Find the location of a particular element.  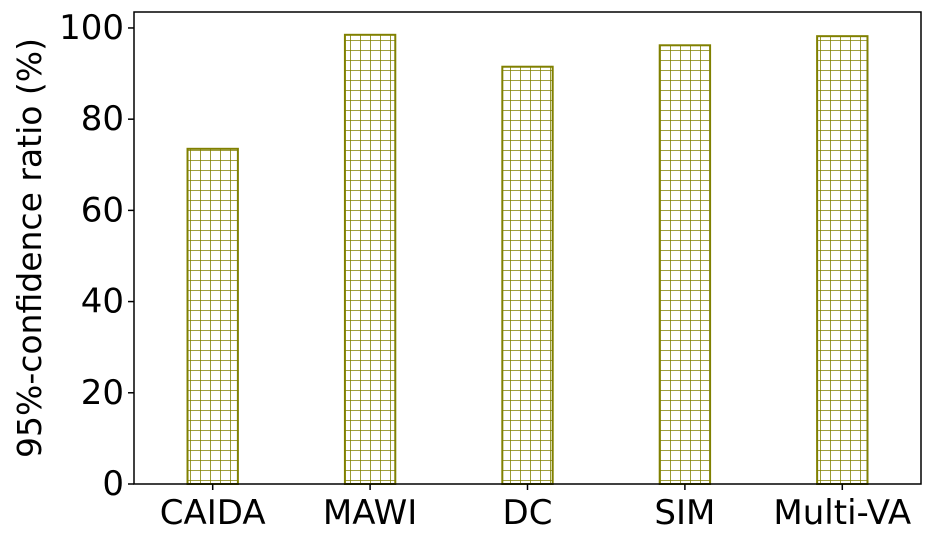

x-tick-label: Multi-VA is located at coordinates (842, 513).